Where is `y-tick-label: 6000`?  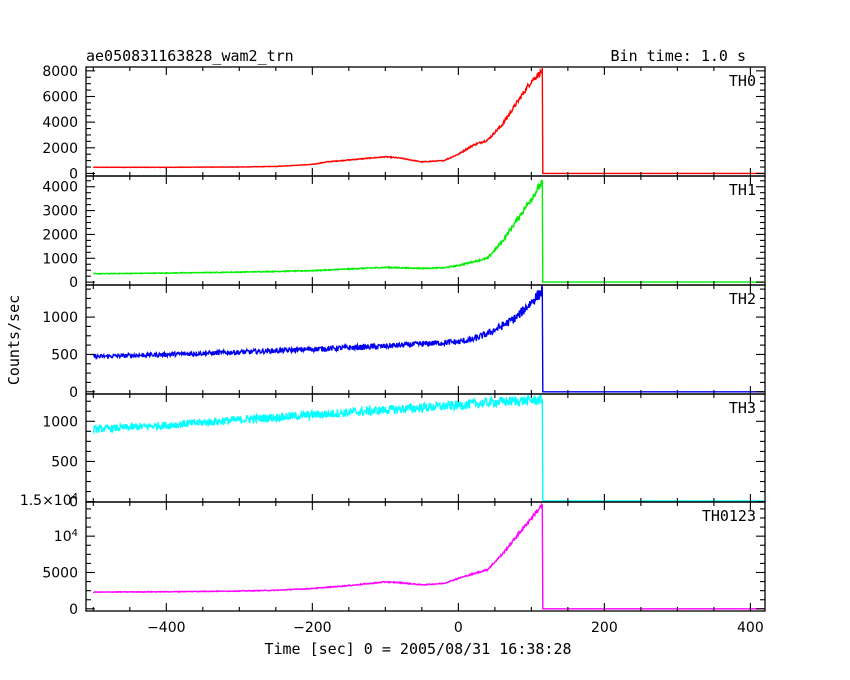
y-tick-label: 6000 is located at coordinates (60, 97).